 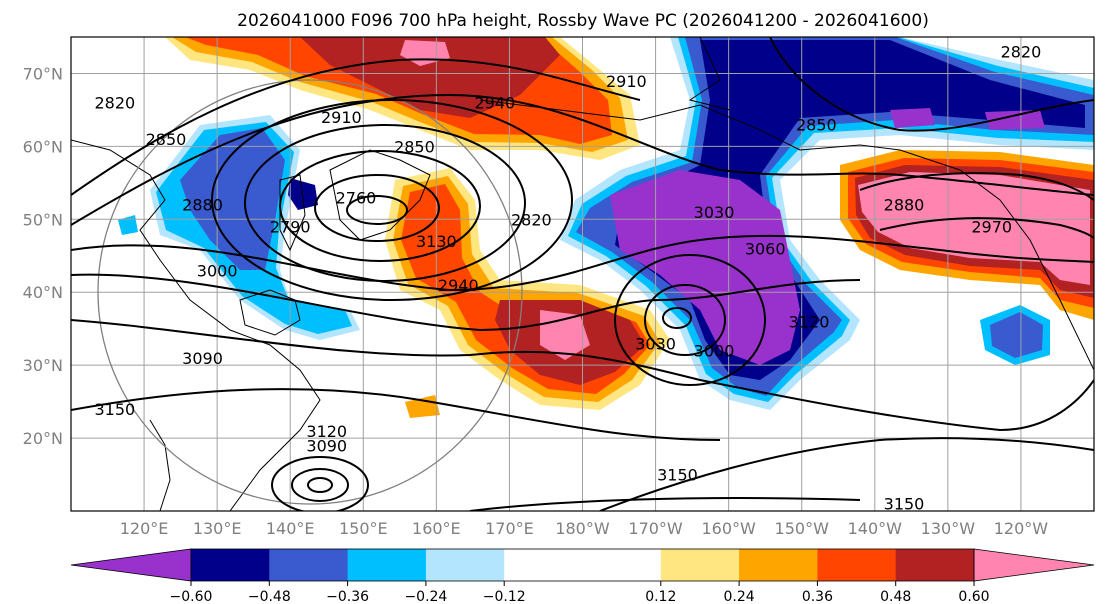 What do you see at coordinates (43, 146) in the screenshot?
I see `lat-tick-label: 60°N` at bounding box center [43, 146].